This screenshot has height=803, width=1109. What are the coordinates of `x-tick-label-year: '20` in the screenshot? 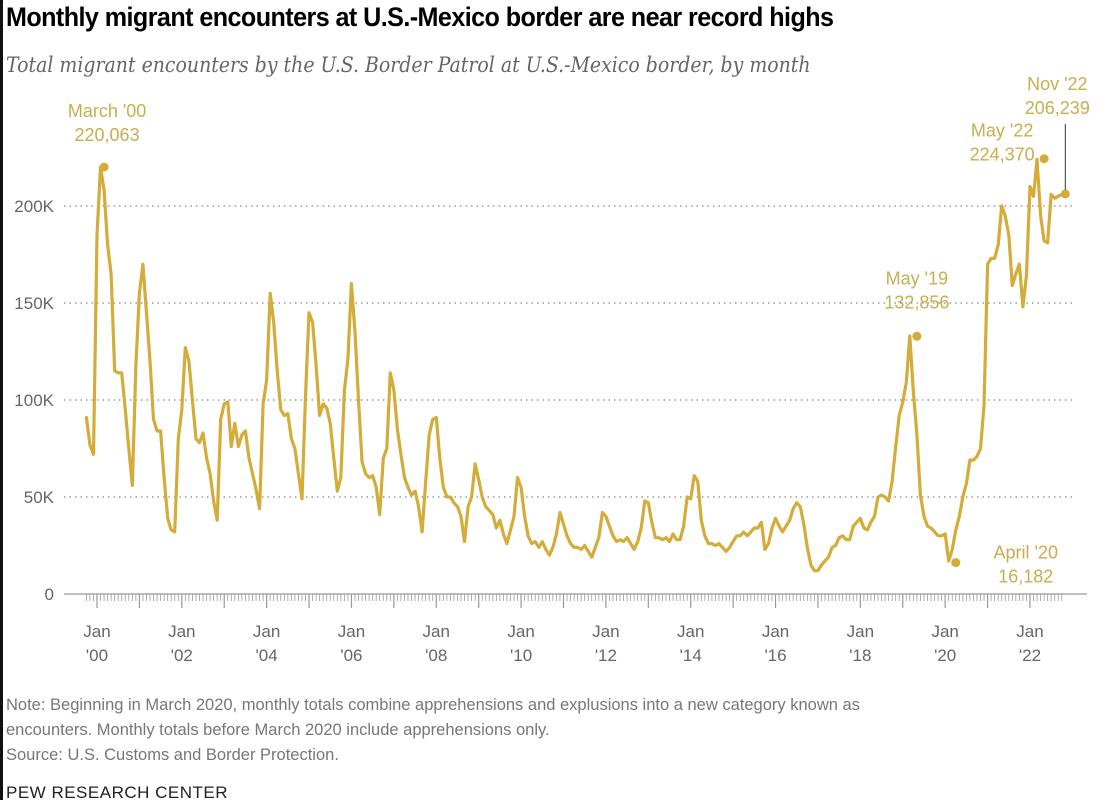 It's located at (945, 655).